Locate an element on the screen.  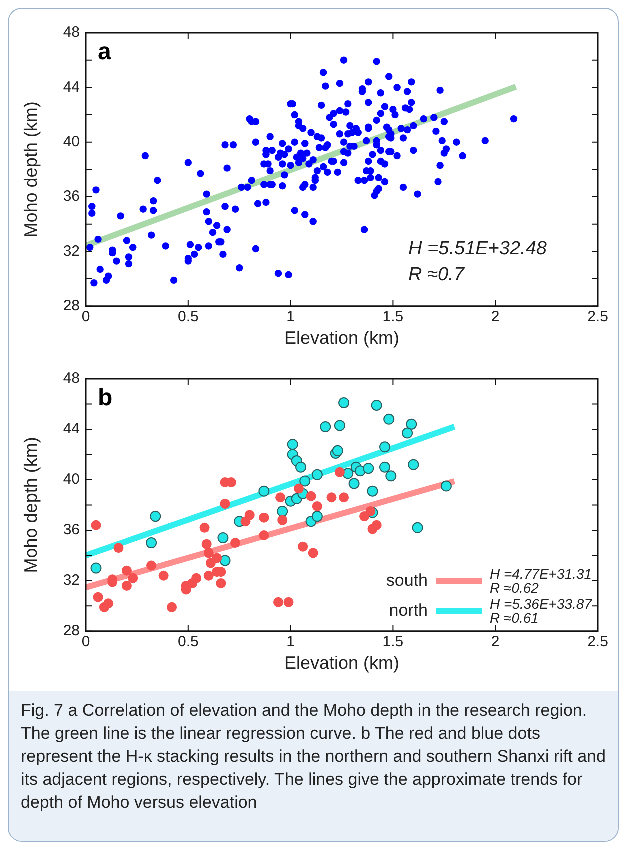
chart-title: b is located at coordinates (105, 398).